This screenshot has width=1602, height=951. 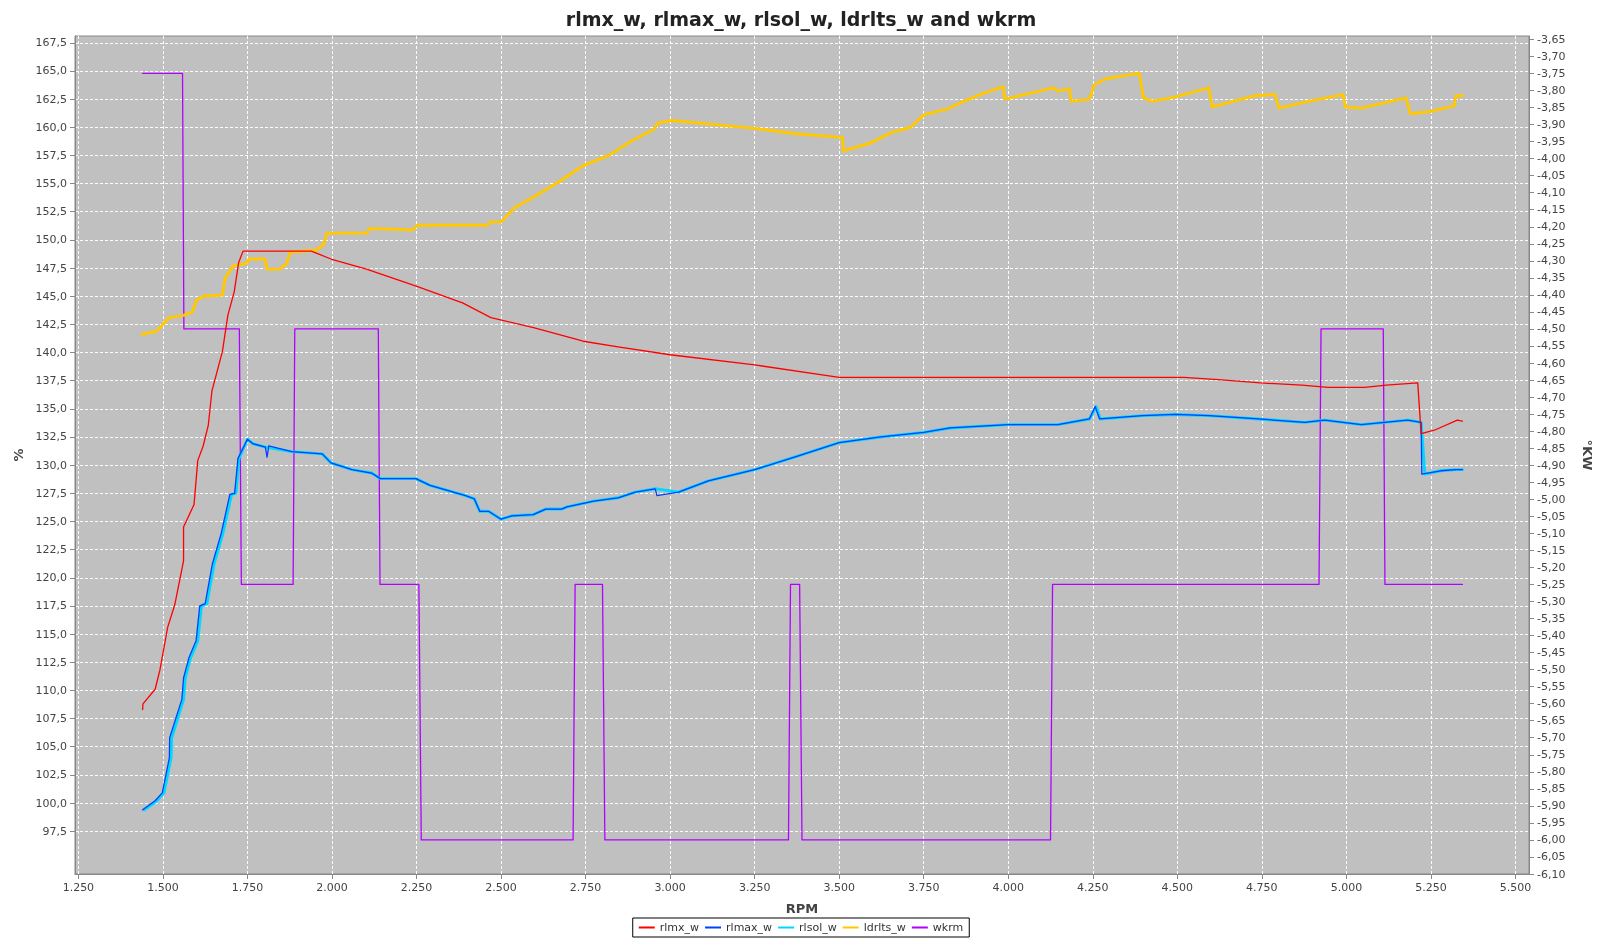 I want to click on y-tick-label: 155,0, so click(x=51, y=184).